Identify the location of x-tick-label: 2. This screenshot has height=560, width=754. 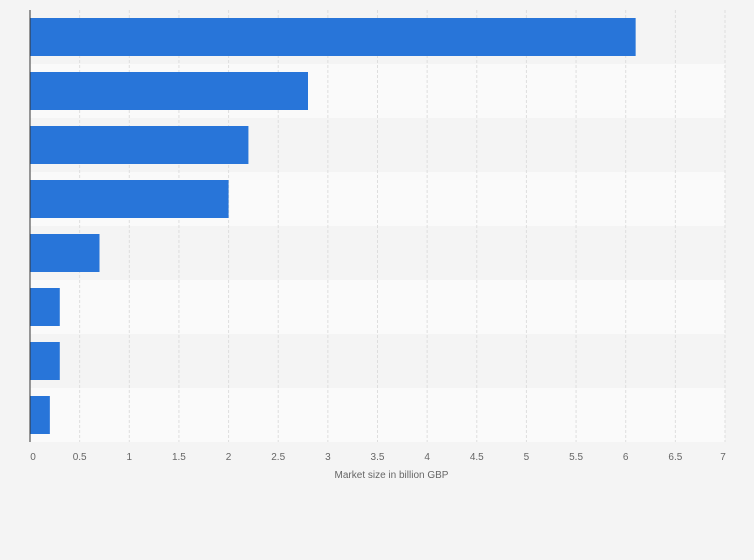
(229, 457).